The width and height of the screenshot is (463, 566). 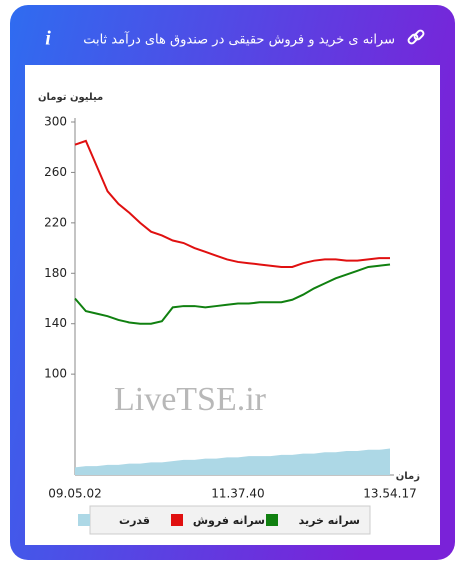 What do you see at coordinates (329, 520) in the screenshot?
I see `legend-label: سرانه خرید` at bounding box center [329, 520].